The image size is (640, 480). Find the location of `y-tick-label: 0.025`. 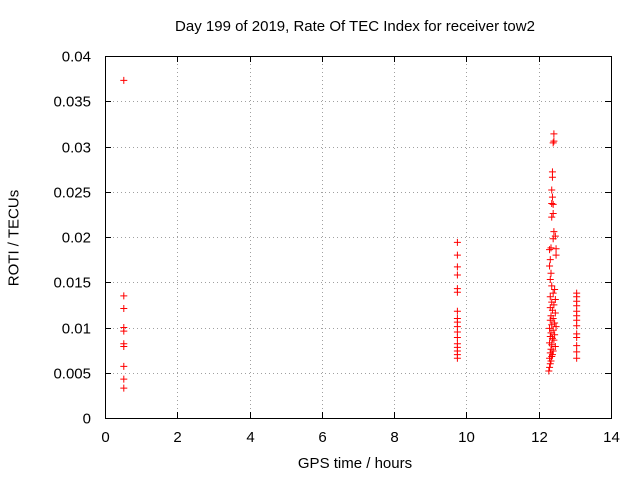

y-tick-label: 0.025 is located at coordinates (72, 193).